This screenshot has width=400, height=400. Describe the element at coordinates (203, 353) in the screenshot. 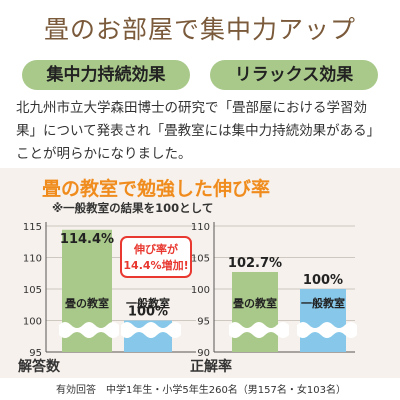

I see `y-tick-label: 90` at that location.